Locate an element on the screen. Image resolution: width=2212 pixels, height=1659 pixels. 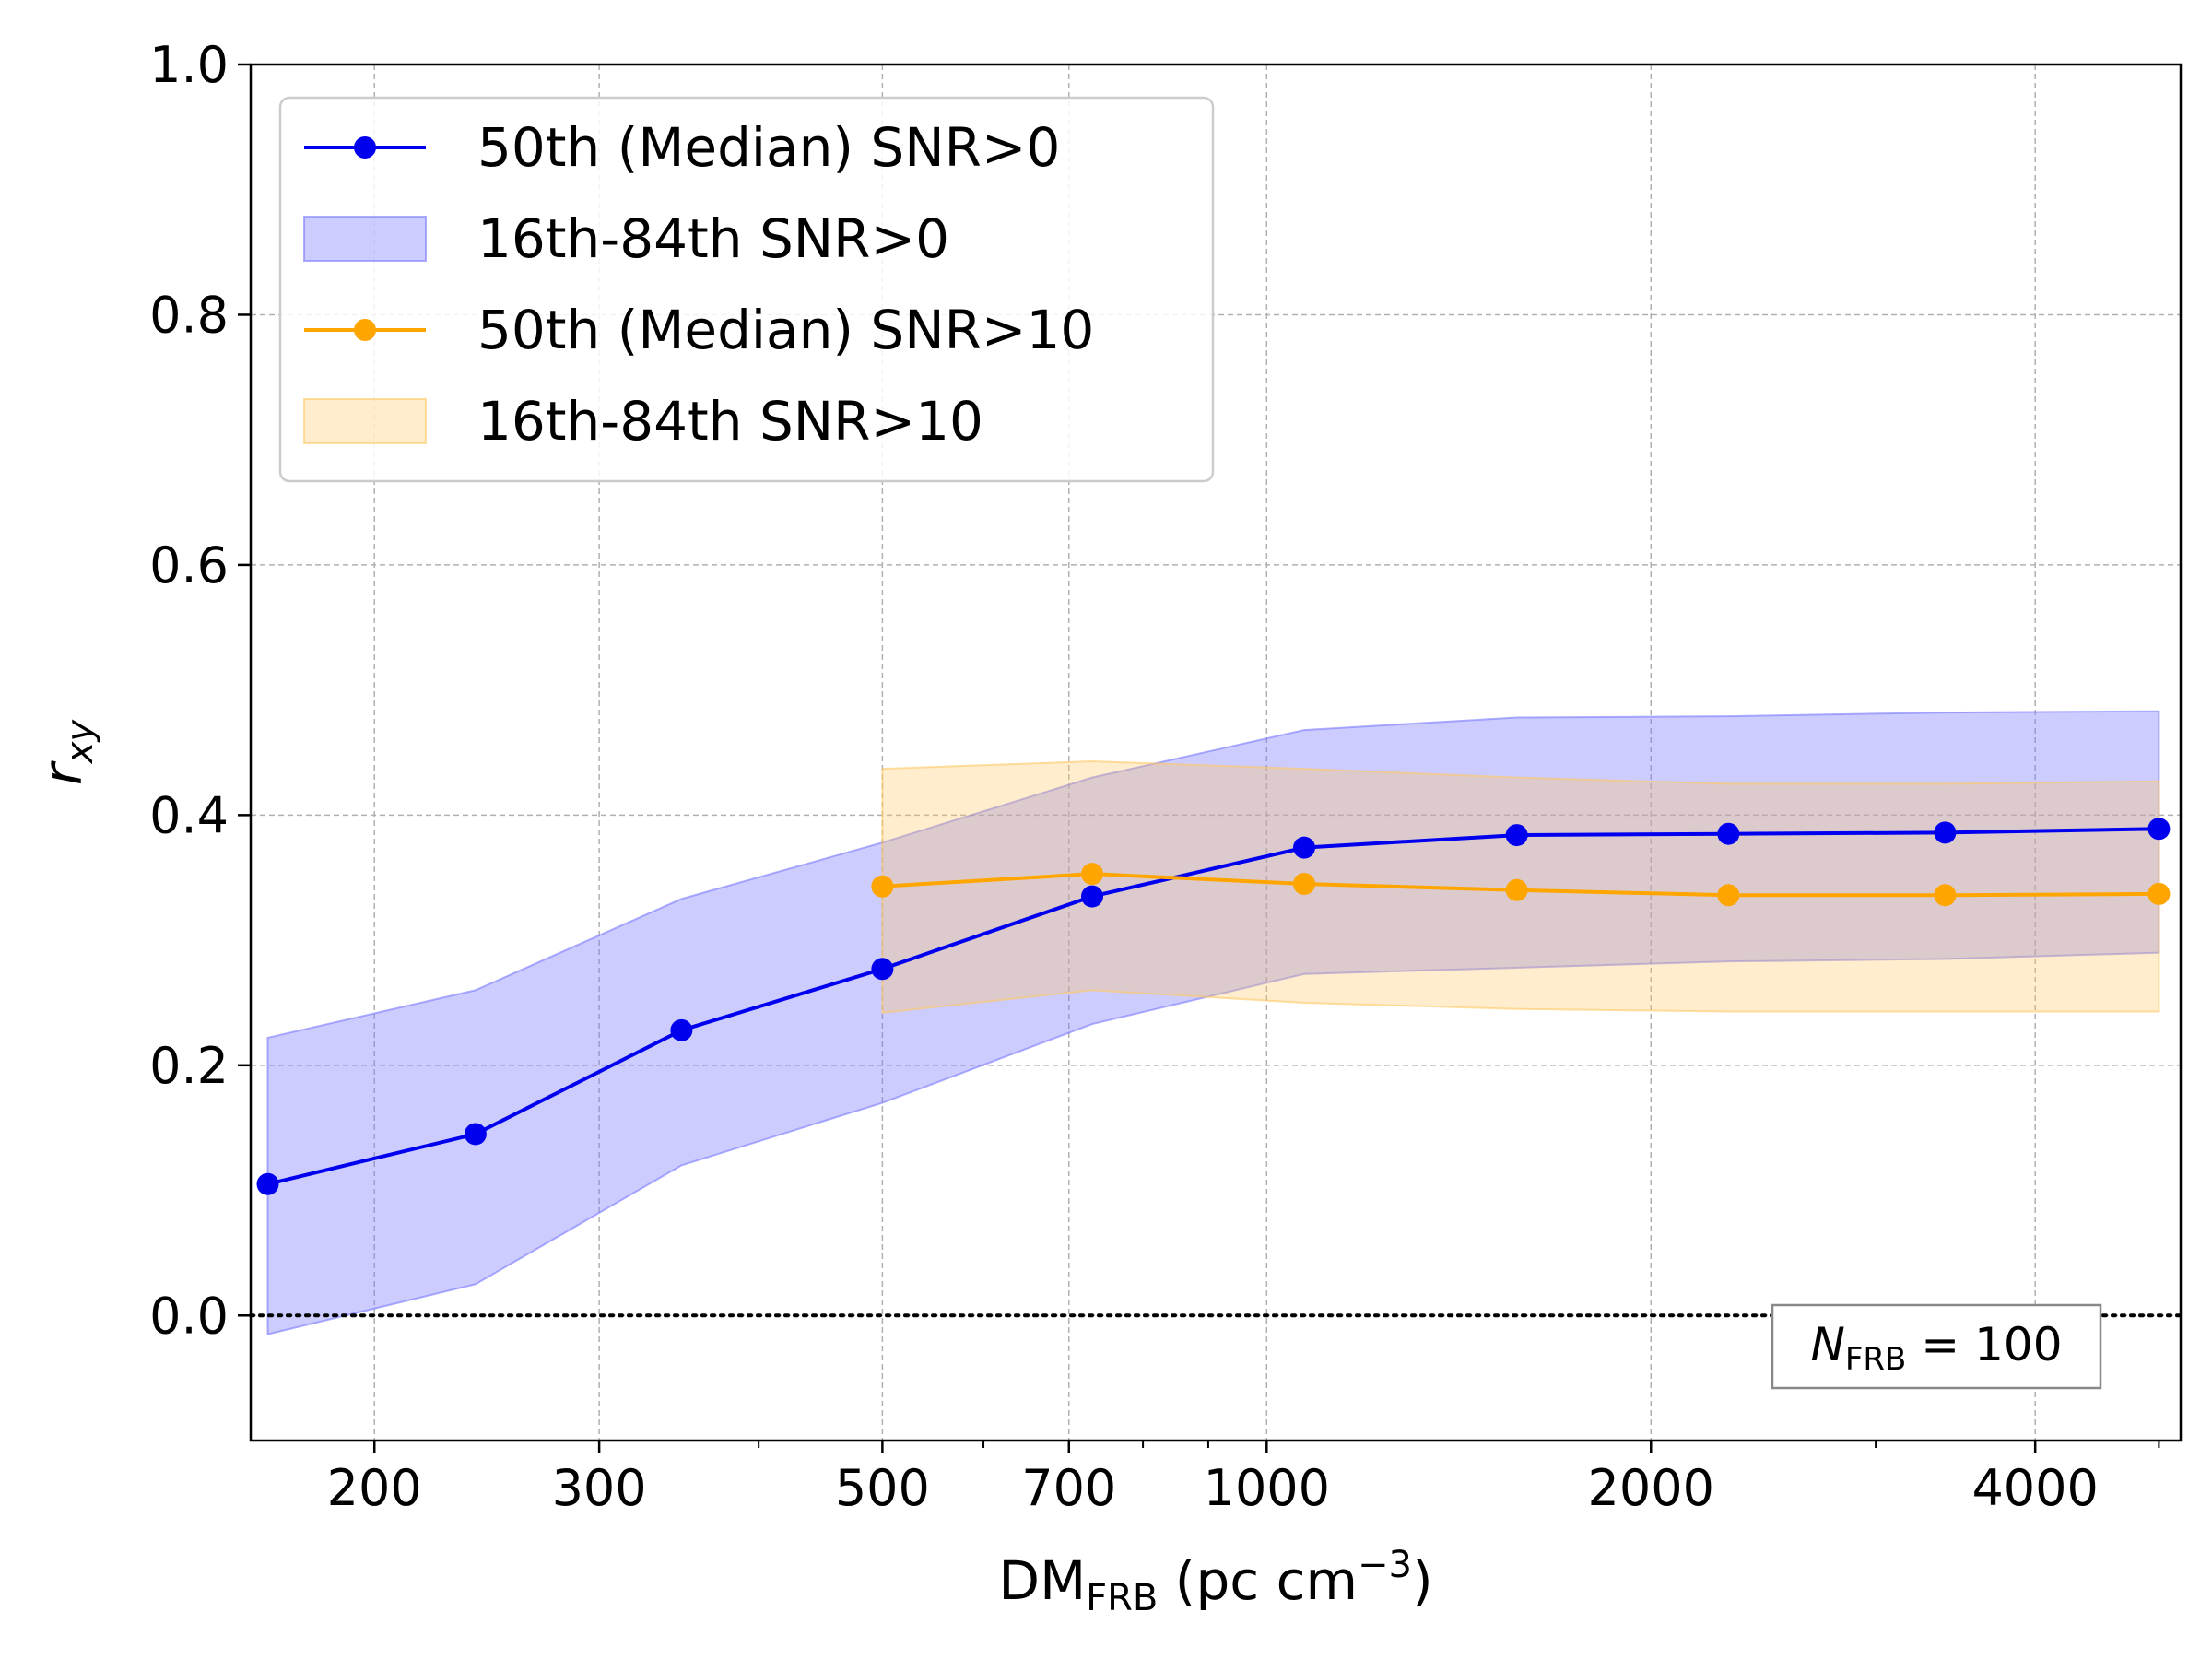
annotation-text: NFRB = 100 is located at coordinates (1936, 1348).